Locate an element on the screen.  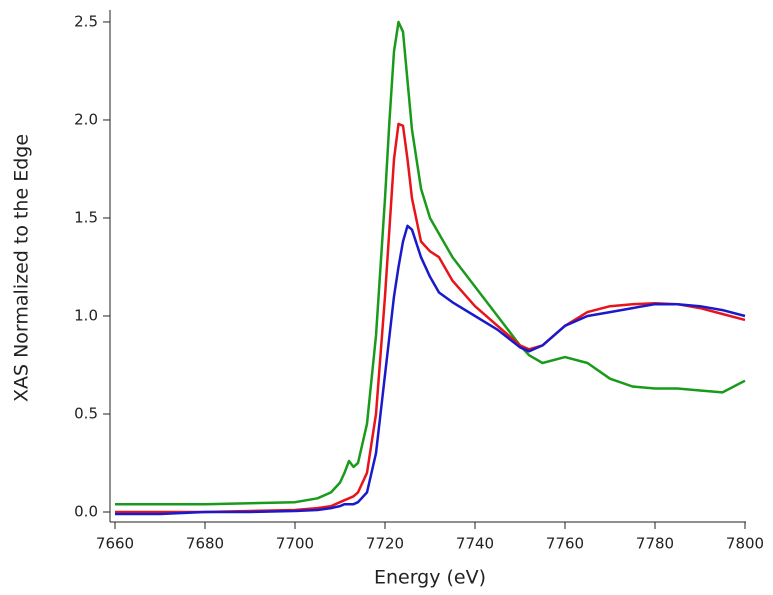
y-tick-label: 1.5 is located at coordinates (86, 217).